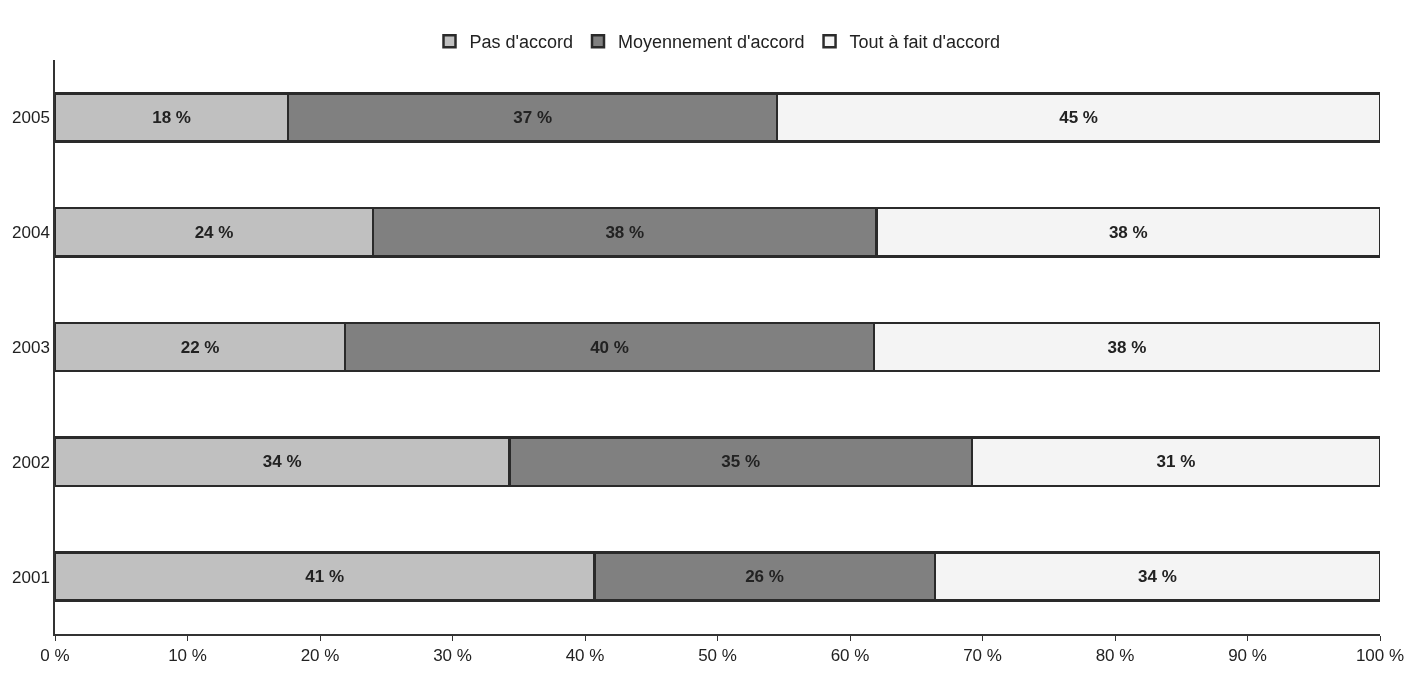  Describe the element at coordinates (452, 656) in the screenshot. I see `x-tick-label: 30 %` at that location.